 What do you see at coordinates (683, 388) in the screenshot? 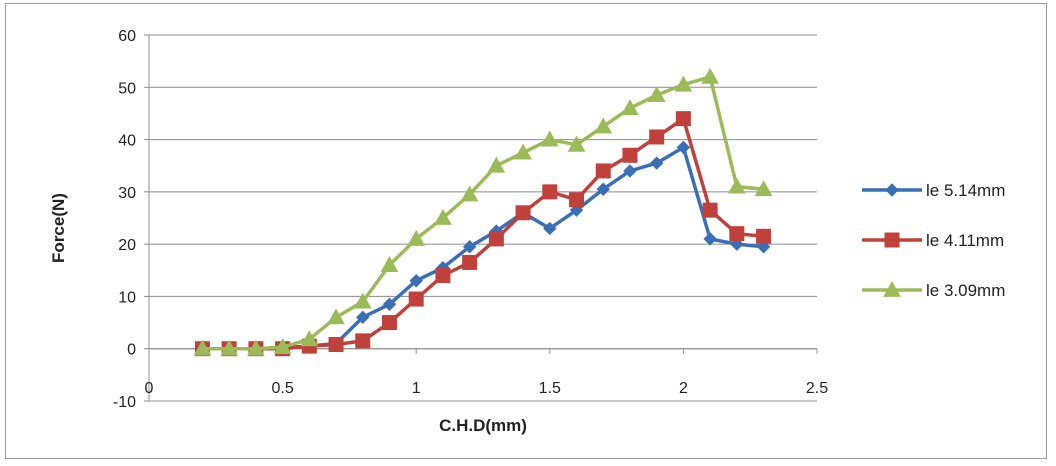
I see `x-tick-label: 2` at bounding box center [683, 388].